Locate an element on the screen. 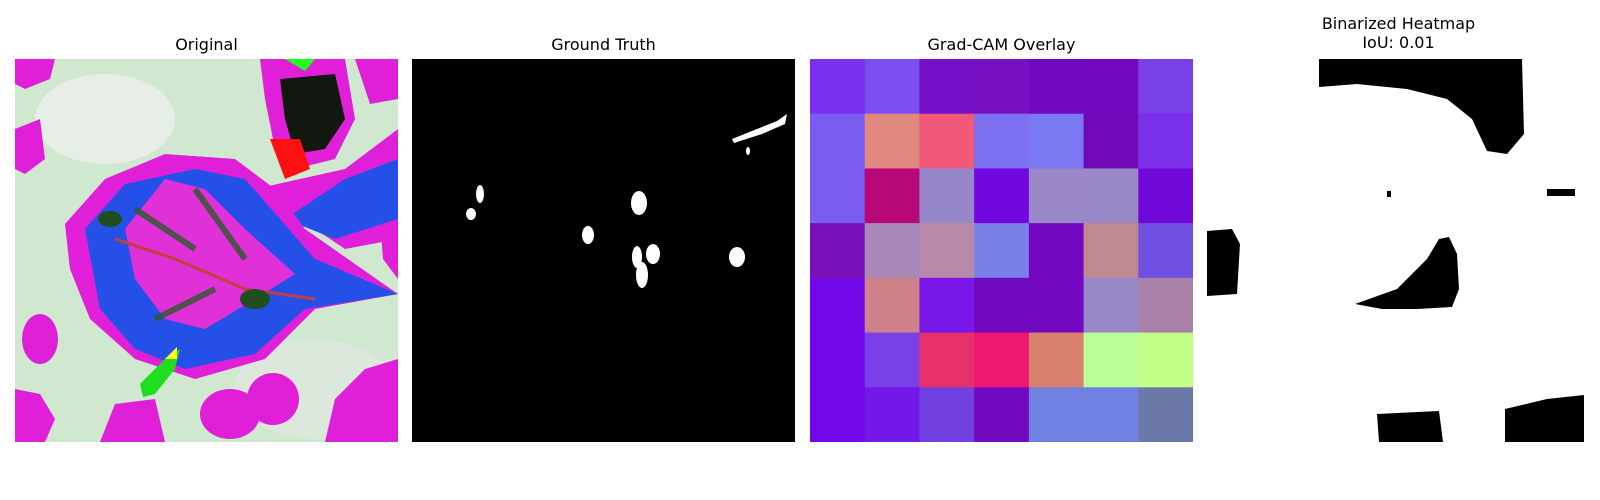 This screenshot has width=1600, height=500. iou-score: IoU: 0.01 is located at coordinates (1398, 42).